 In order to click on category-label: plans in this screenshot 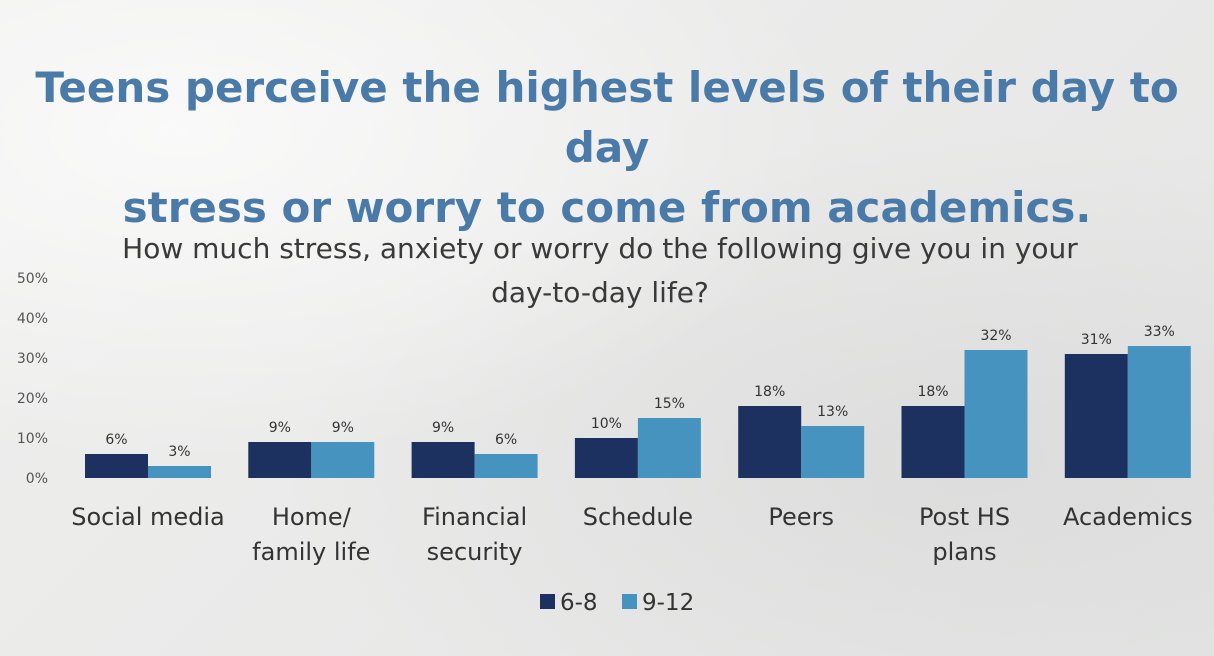, I will do `click(964, 552)`.